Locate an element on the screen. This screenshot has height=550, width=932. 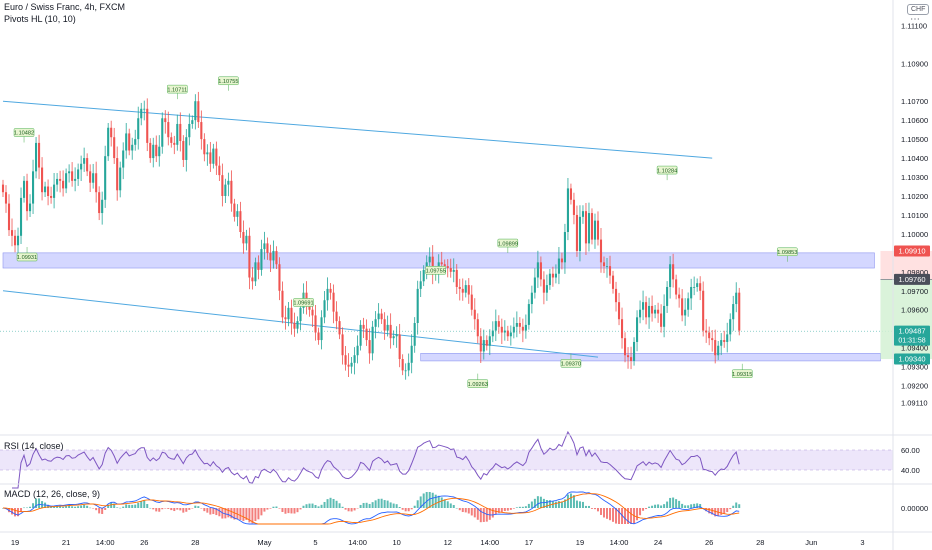
macd-legend: MACD (12, 26, close, 9) is located at coordinates (52, 494).